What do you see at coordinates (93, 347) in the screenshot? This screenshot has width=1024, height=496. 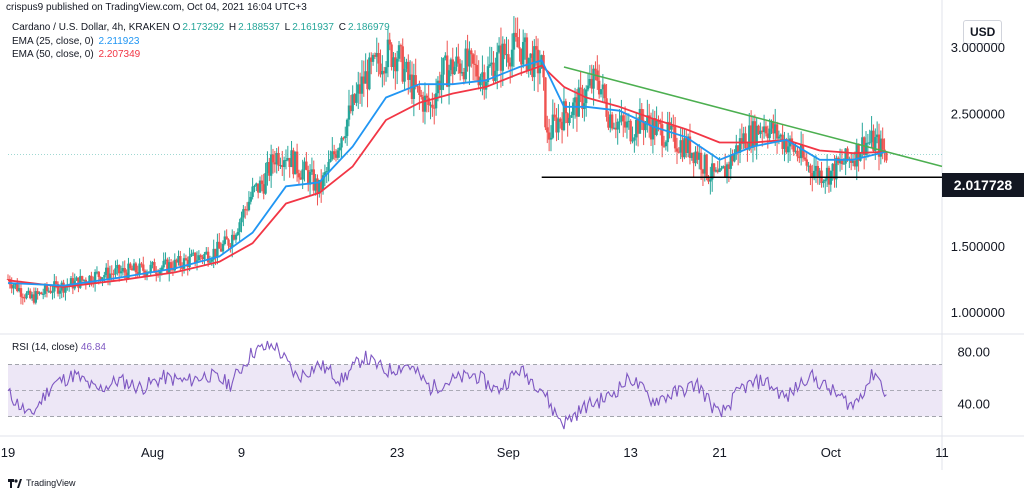 I see `rsi-value: 46.84` at bounding box center [93, 347].